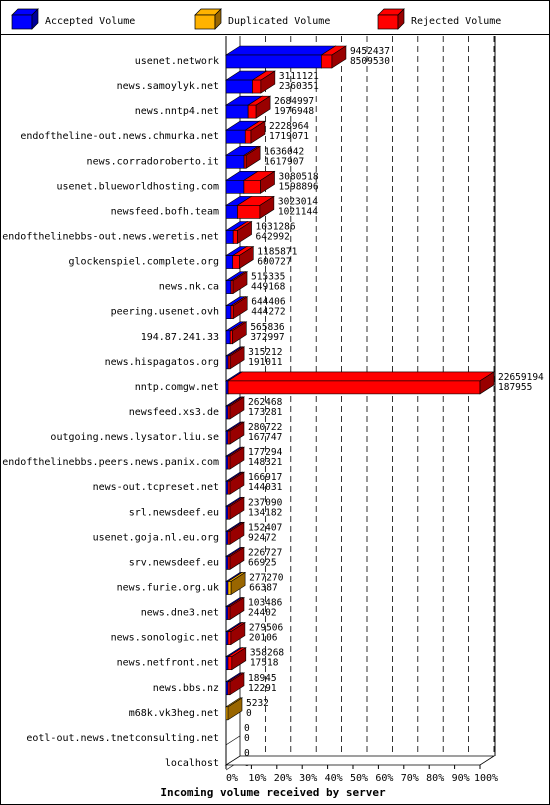 This screenshot has width=550, height=805. Describe the element at coordinates (165, 211) in the screenshot. I see `category-label: newsfeed.bofh.team` at that location.